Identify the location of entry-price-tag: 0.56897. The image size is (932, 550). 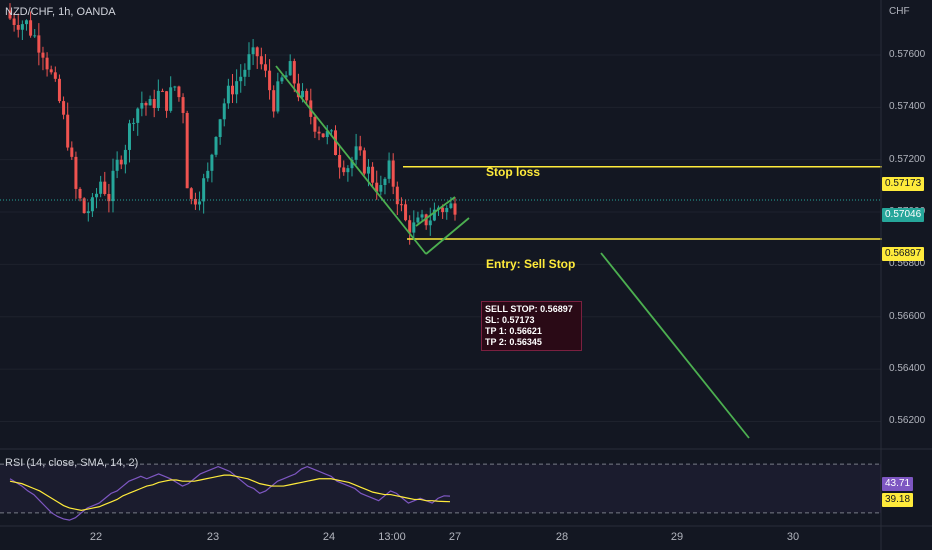
(903, 254).